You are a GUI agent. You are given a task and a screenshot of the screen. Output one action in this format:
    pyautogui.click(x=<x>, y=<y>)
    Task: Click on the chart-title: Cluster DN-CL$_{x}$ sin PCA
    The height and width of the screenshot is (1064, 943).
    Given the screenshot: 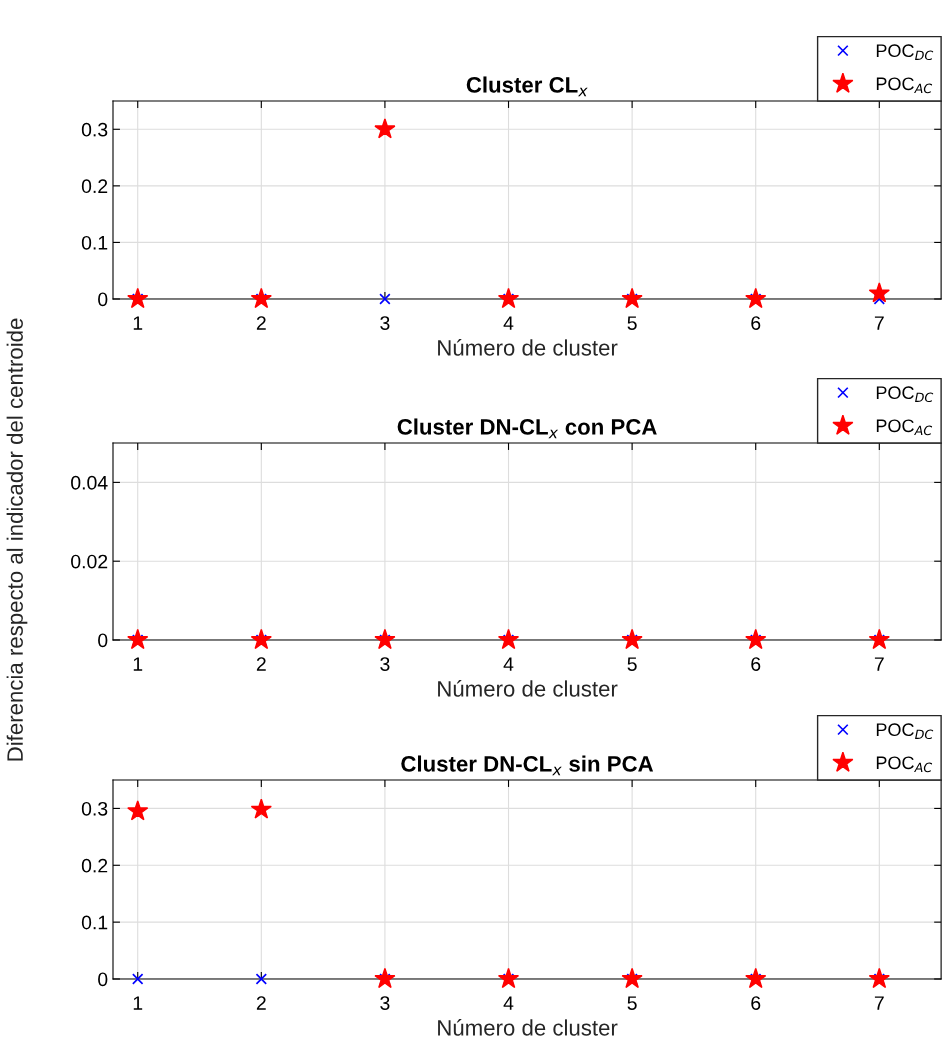 What is the action you would take?
    pyautogui.click(x=527, y=765)
    